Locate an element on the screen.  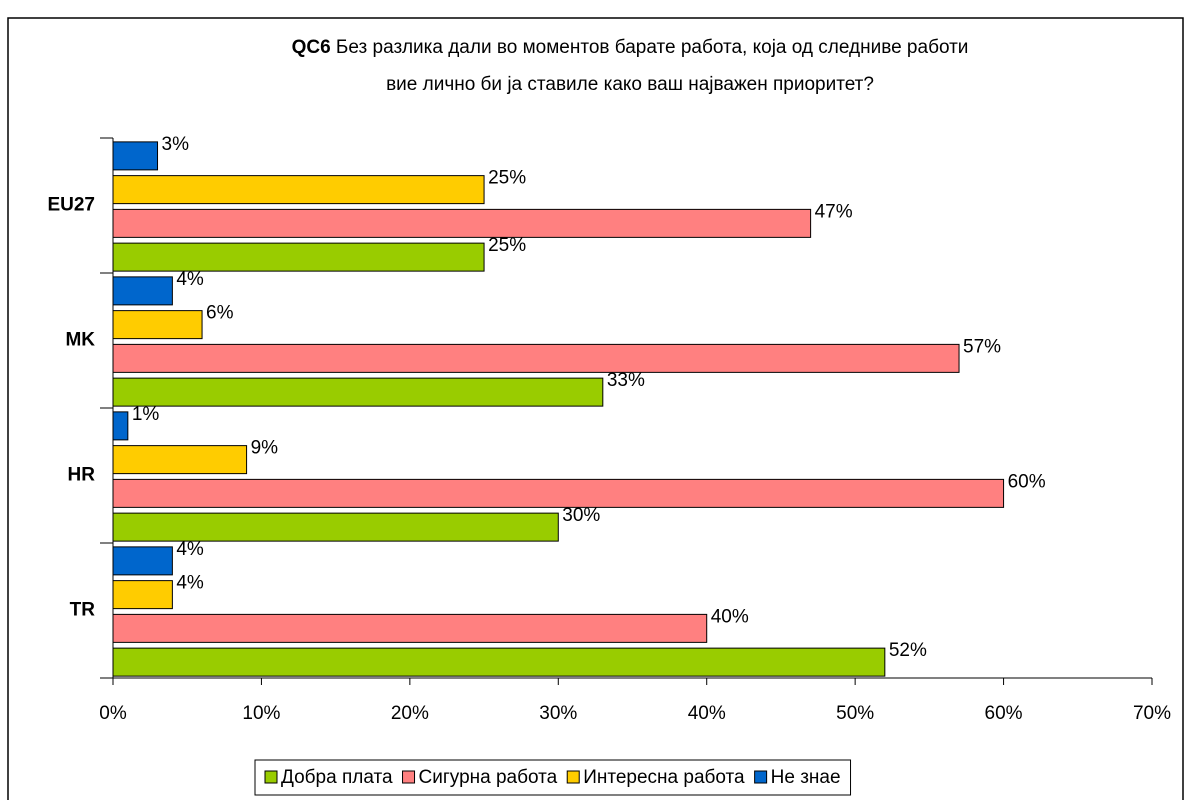
x-tick-label: 70% is located at coordinates (1152, 713).